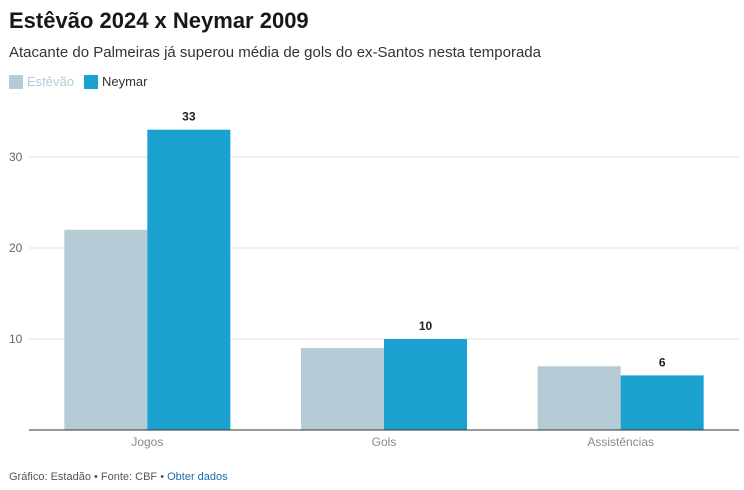 Image resolution: width=744 pixels, height=490 pixels. What do you see at coordinates (50, 81) in the screenshot?
I see `legend-label-estevao: Estêvão` at bounding box center [50, 81].